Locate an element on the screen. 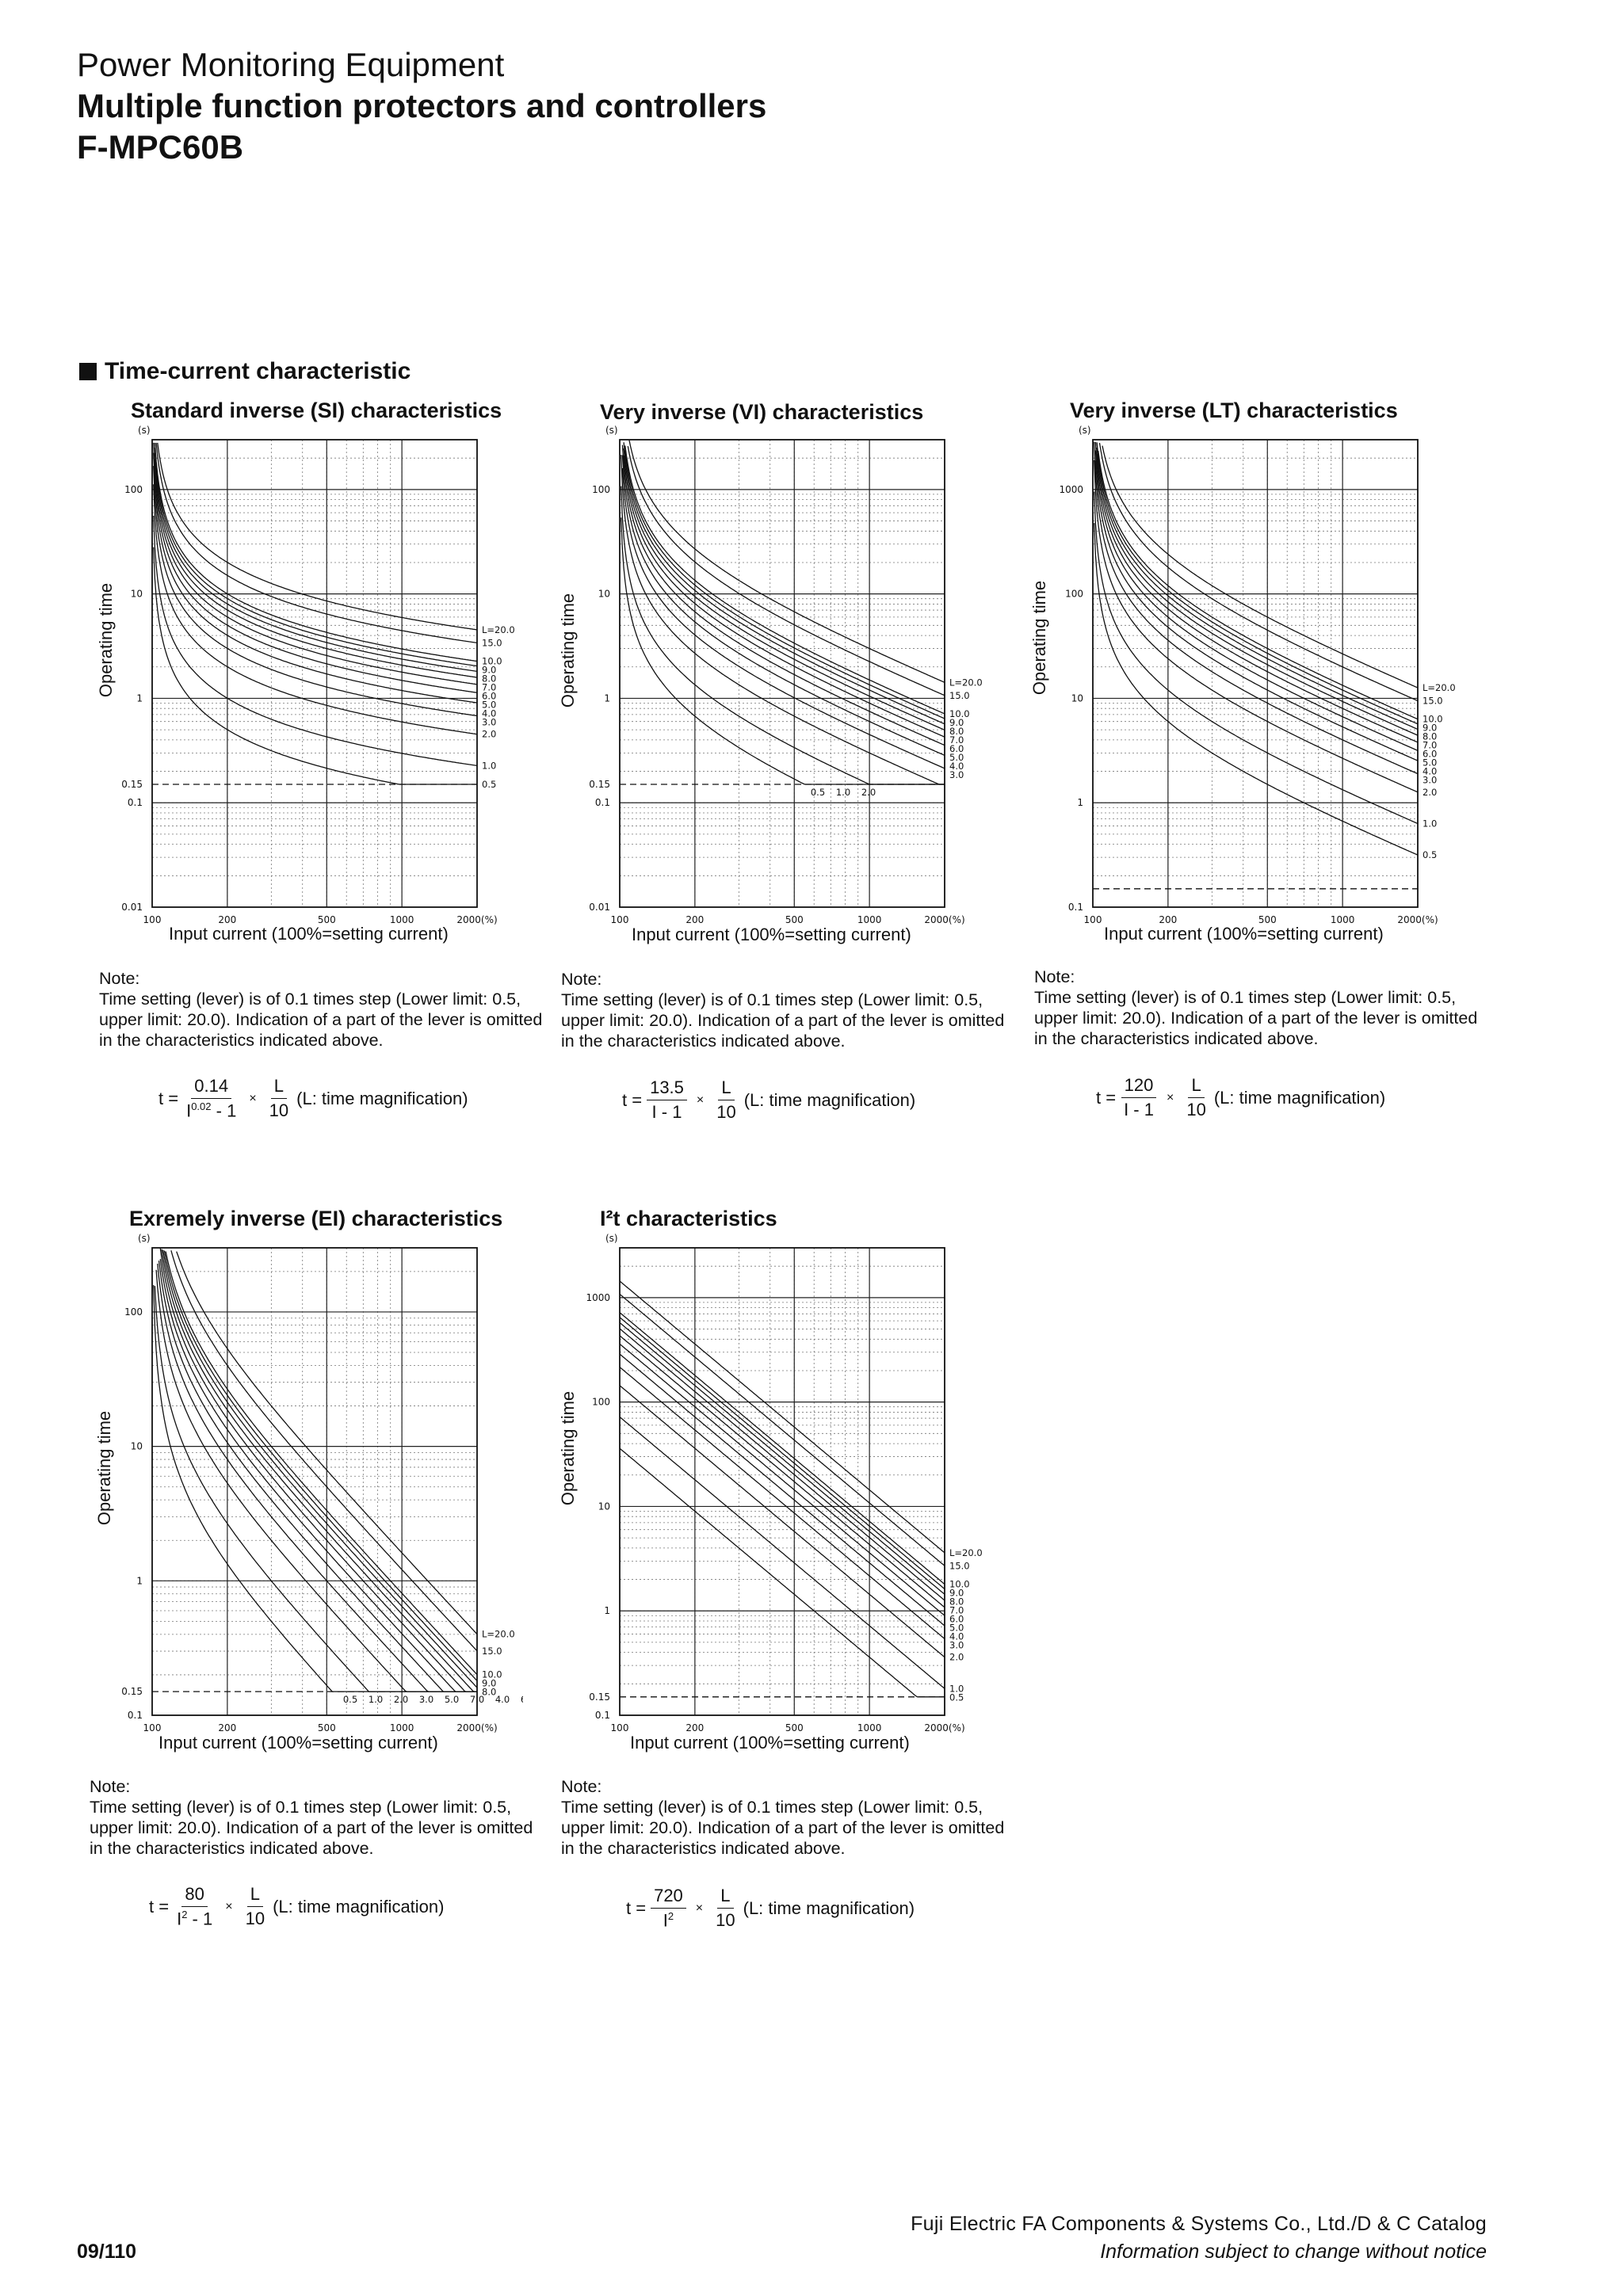 The image size is (1623, 2296). y-tick-label: 1000 is located at coordinates (598, 1297).